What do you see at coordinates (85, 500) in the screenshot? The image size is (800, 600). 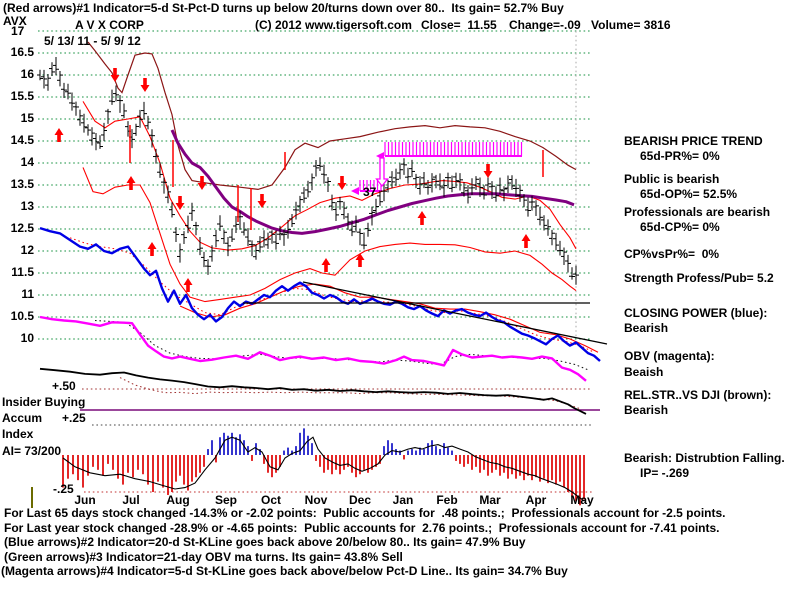 I see `month-label: Jun` at bounding box center [85, 500].